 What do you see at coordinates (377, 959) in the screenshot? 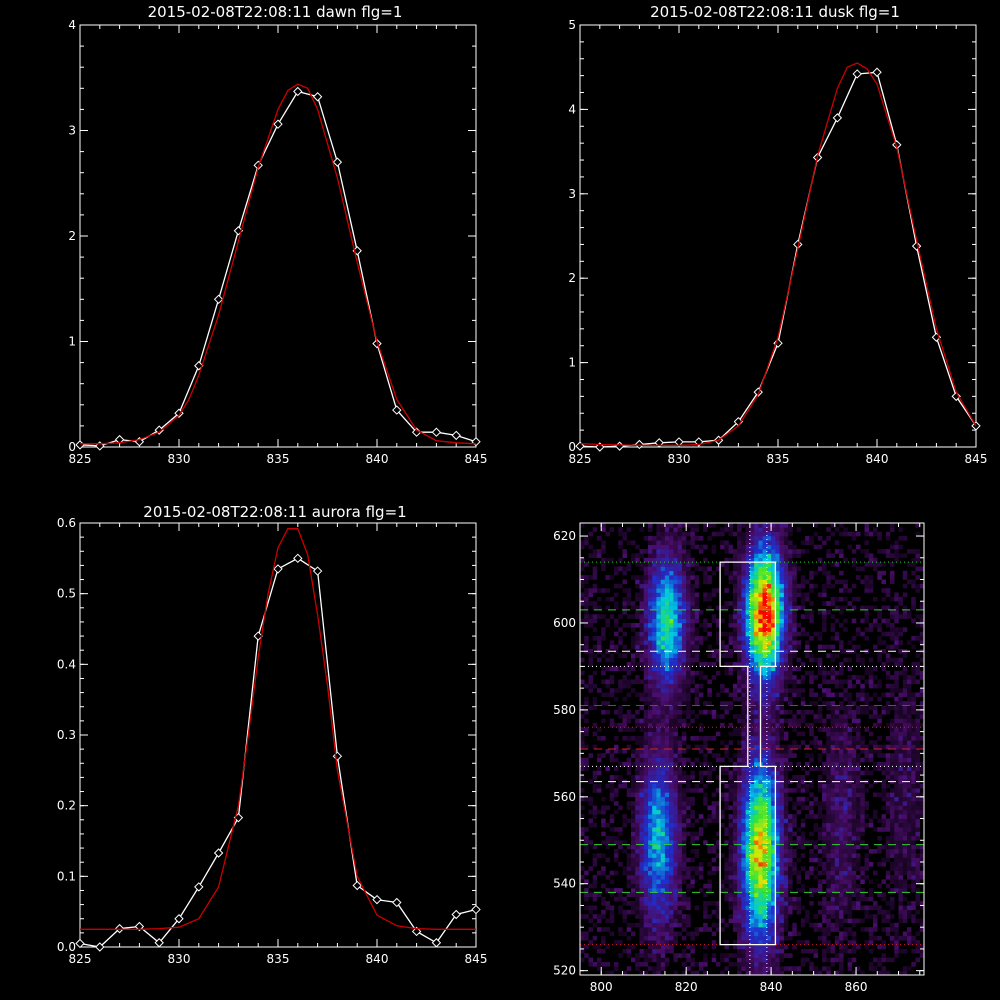
I see `x-tick-label: 840` at bounding box center [377, 959].